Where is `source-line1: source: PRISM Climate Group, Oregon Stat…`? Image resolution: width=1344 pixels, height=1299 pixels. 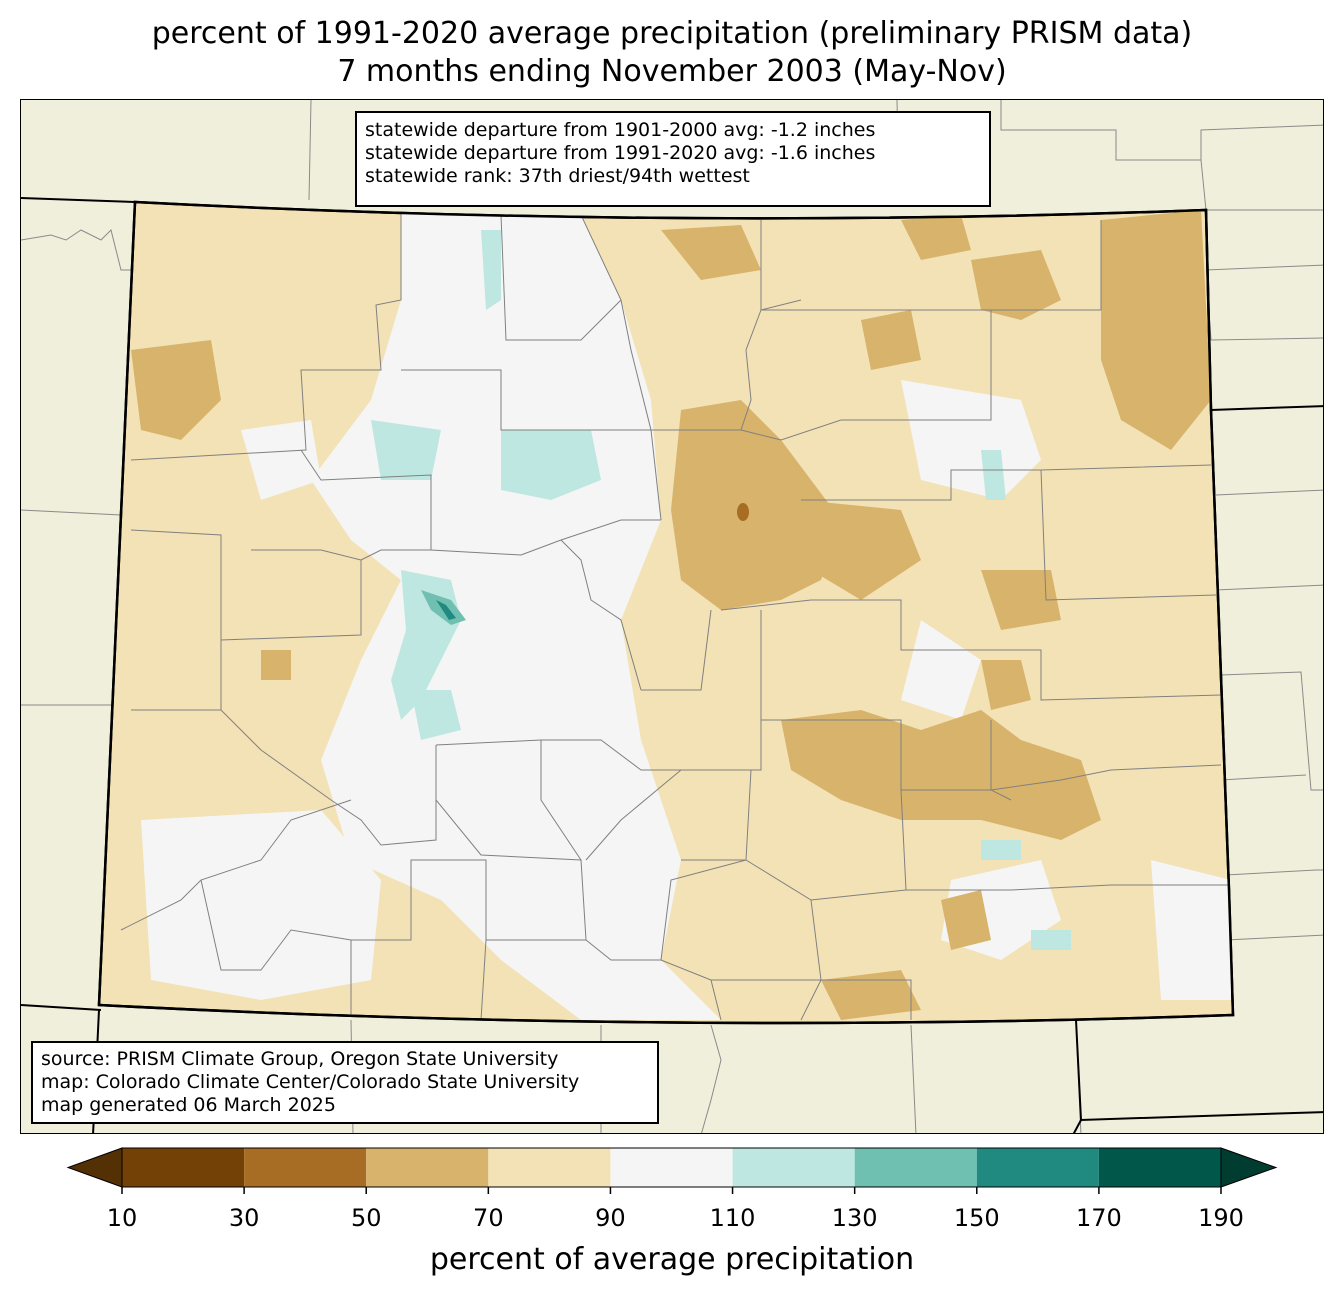 source-line1: source: PRISM Climate Group, Oregon Stat… is located at coordinates (300, 1059).